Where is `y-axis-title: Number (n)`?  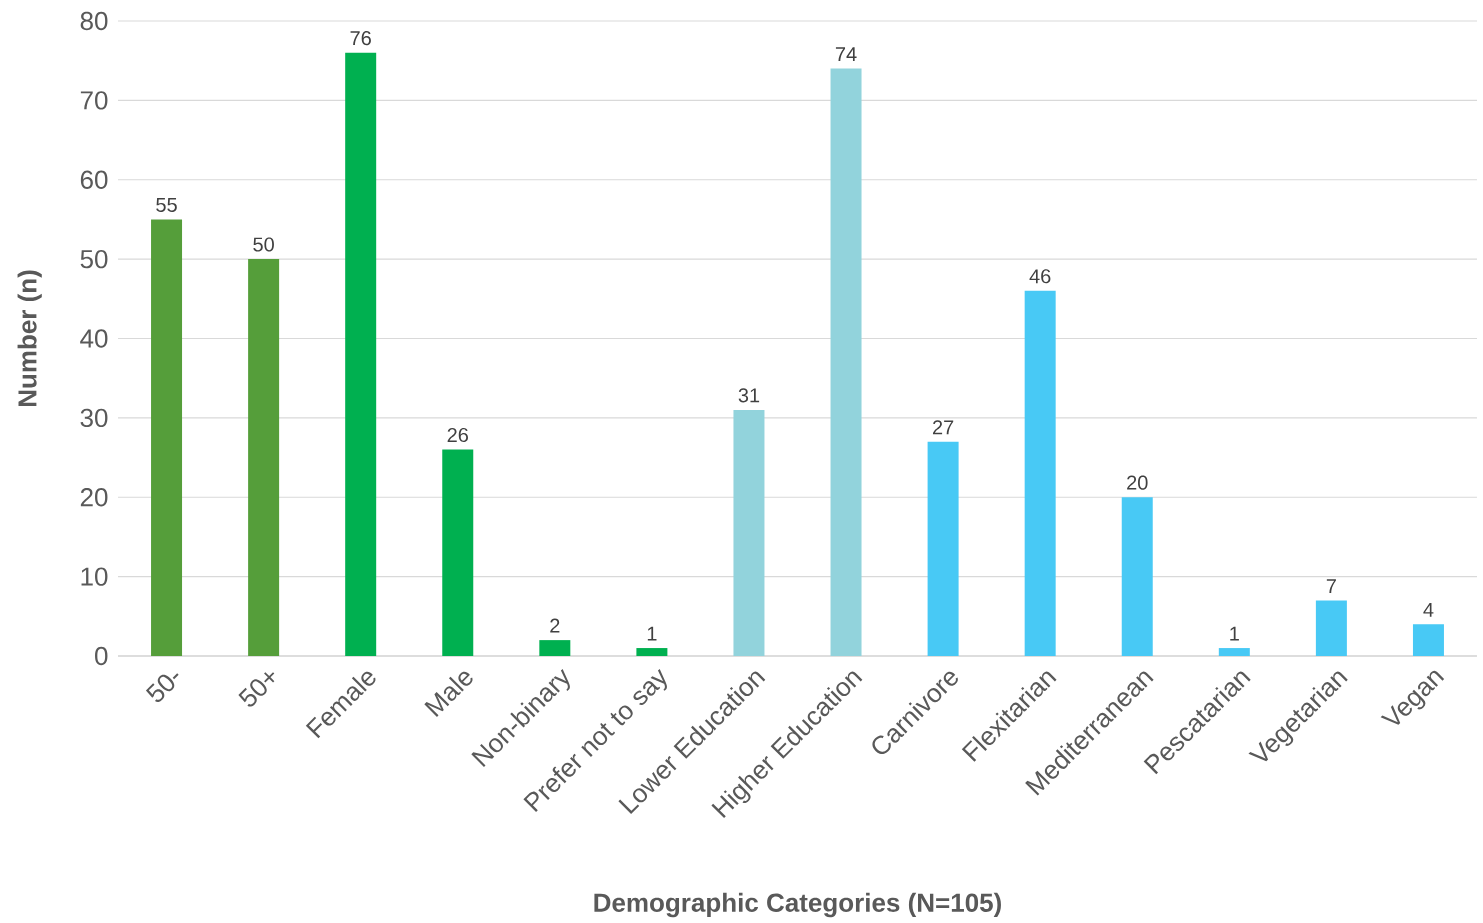 y-axis-title: Number (n) is located at coordinates (29, 338).